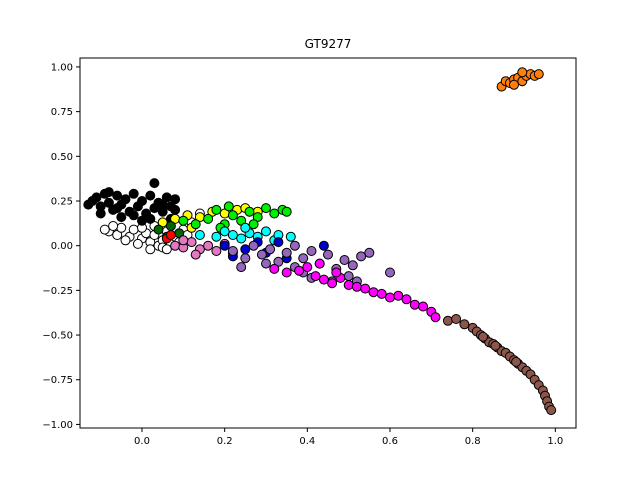  Describe the element at coordinates (555, 441) in the screenshot. I see `x-tick-label: 1.0` at that location.